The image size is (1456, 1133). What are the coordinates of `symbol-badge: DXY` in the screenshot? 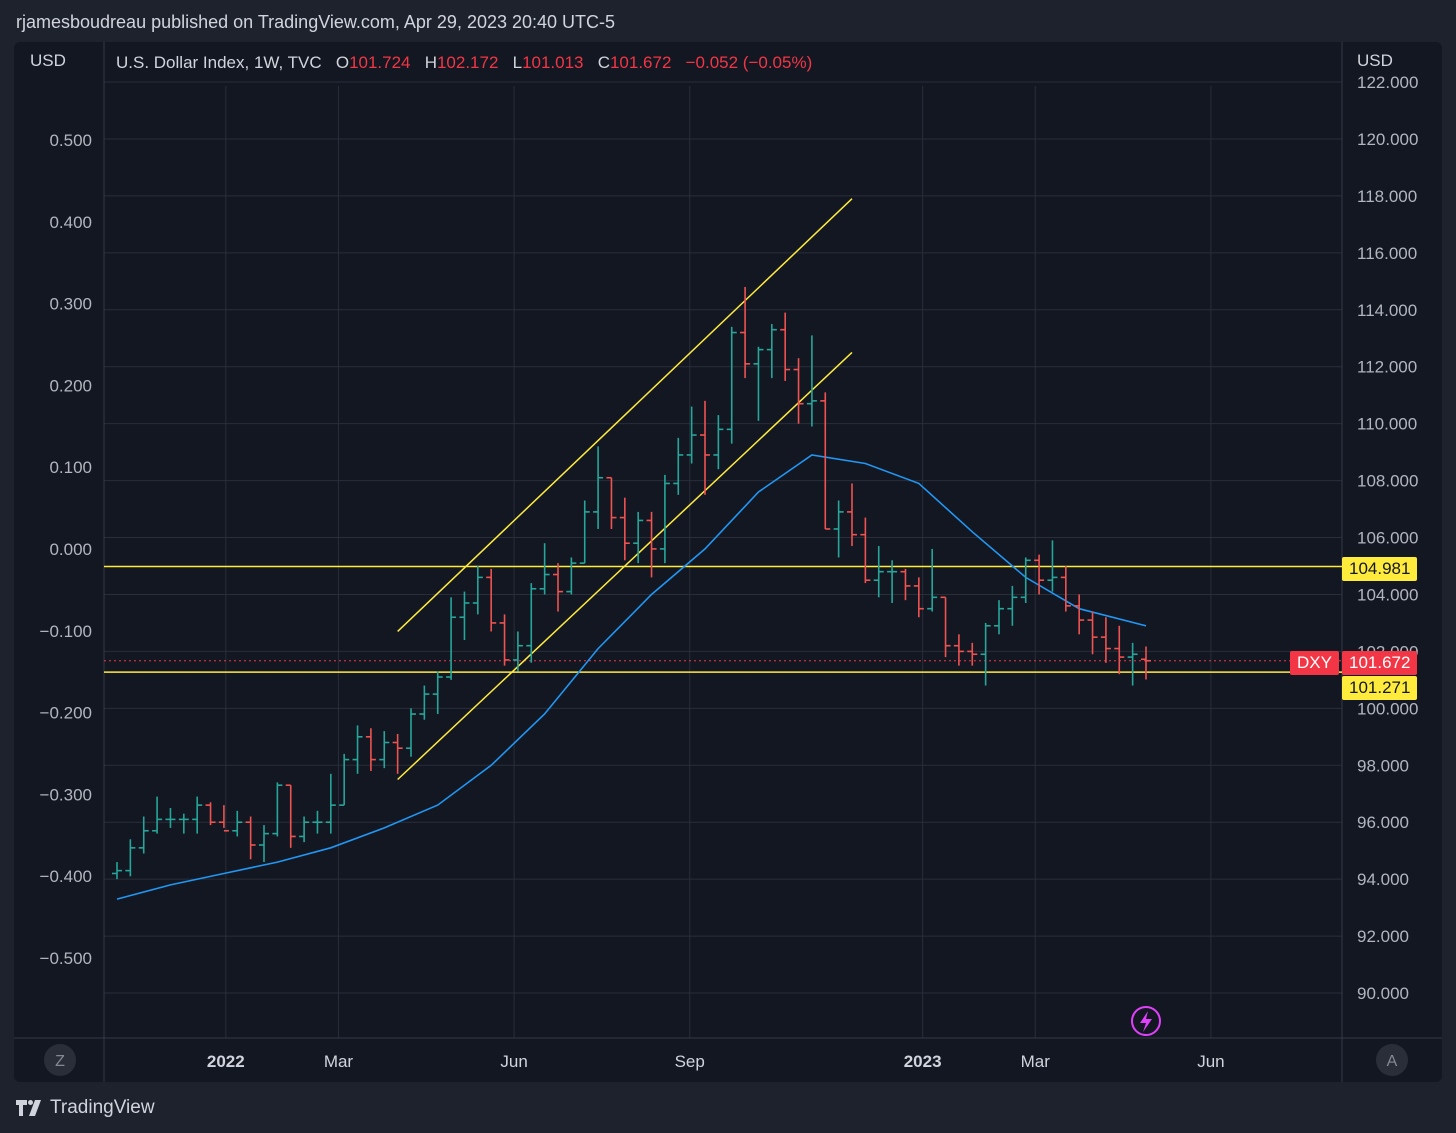 It's located at (1314, 663).